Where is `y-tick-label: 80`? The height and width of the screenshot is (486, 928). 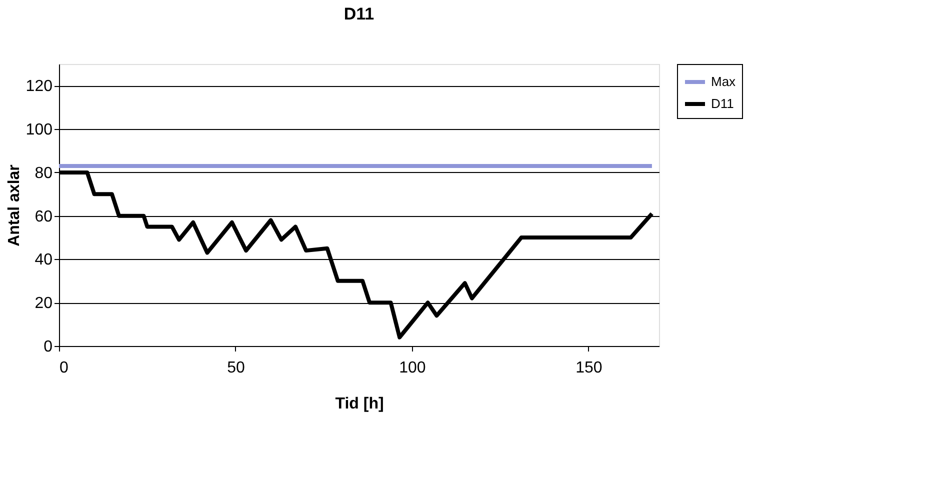 y-tick-label: 80 is located at coordinates (43, 173).